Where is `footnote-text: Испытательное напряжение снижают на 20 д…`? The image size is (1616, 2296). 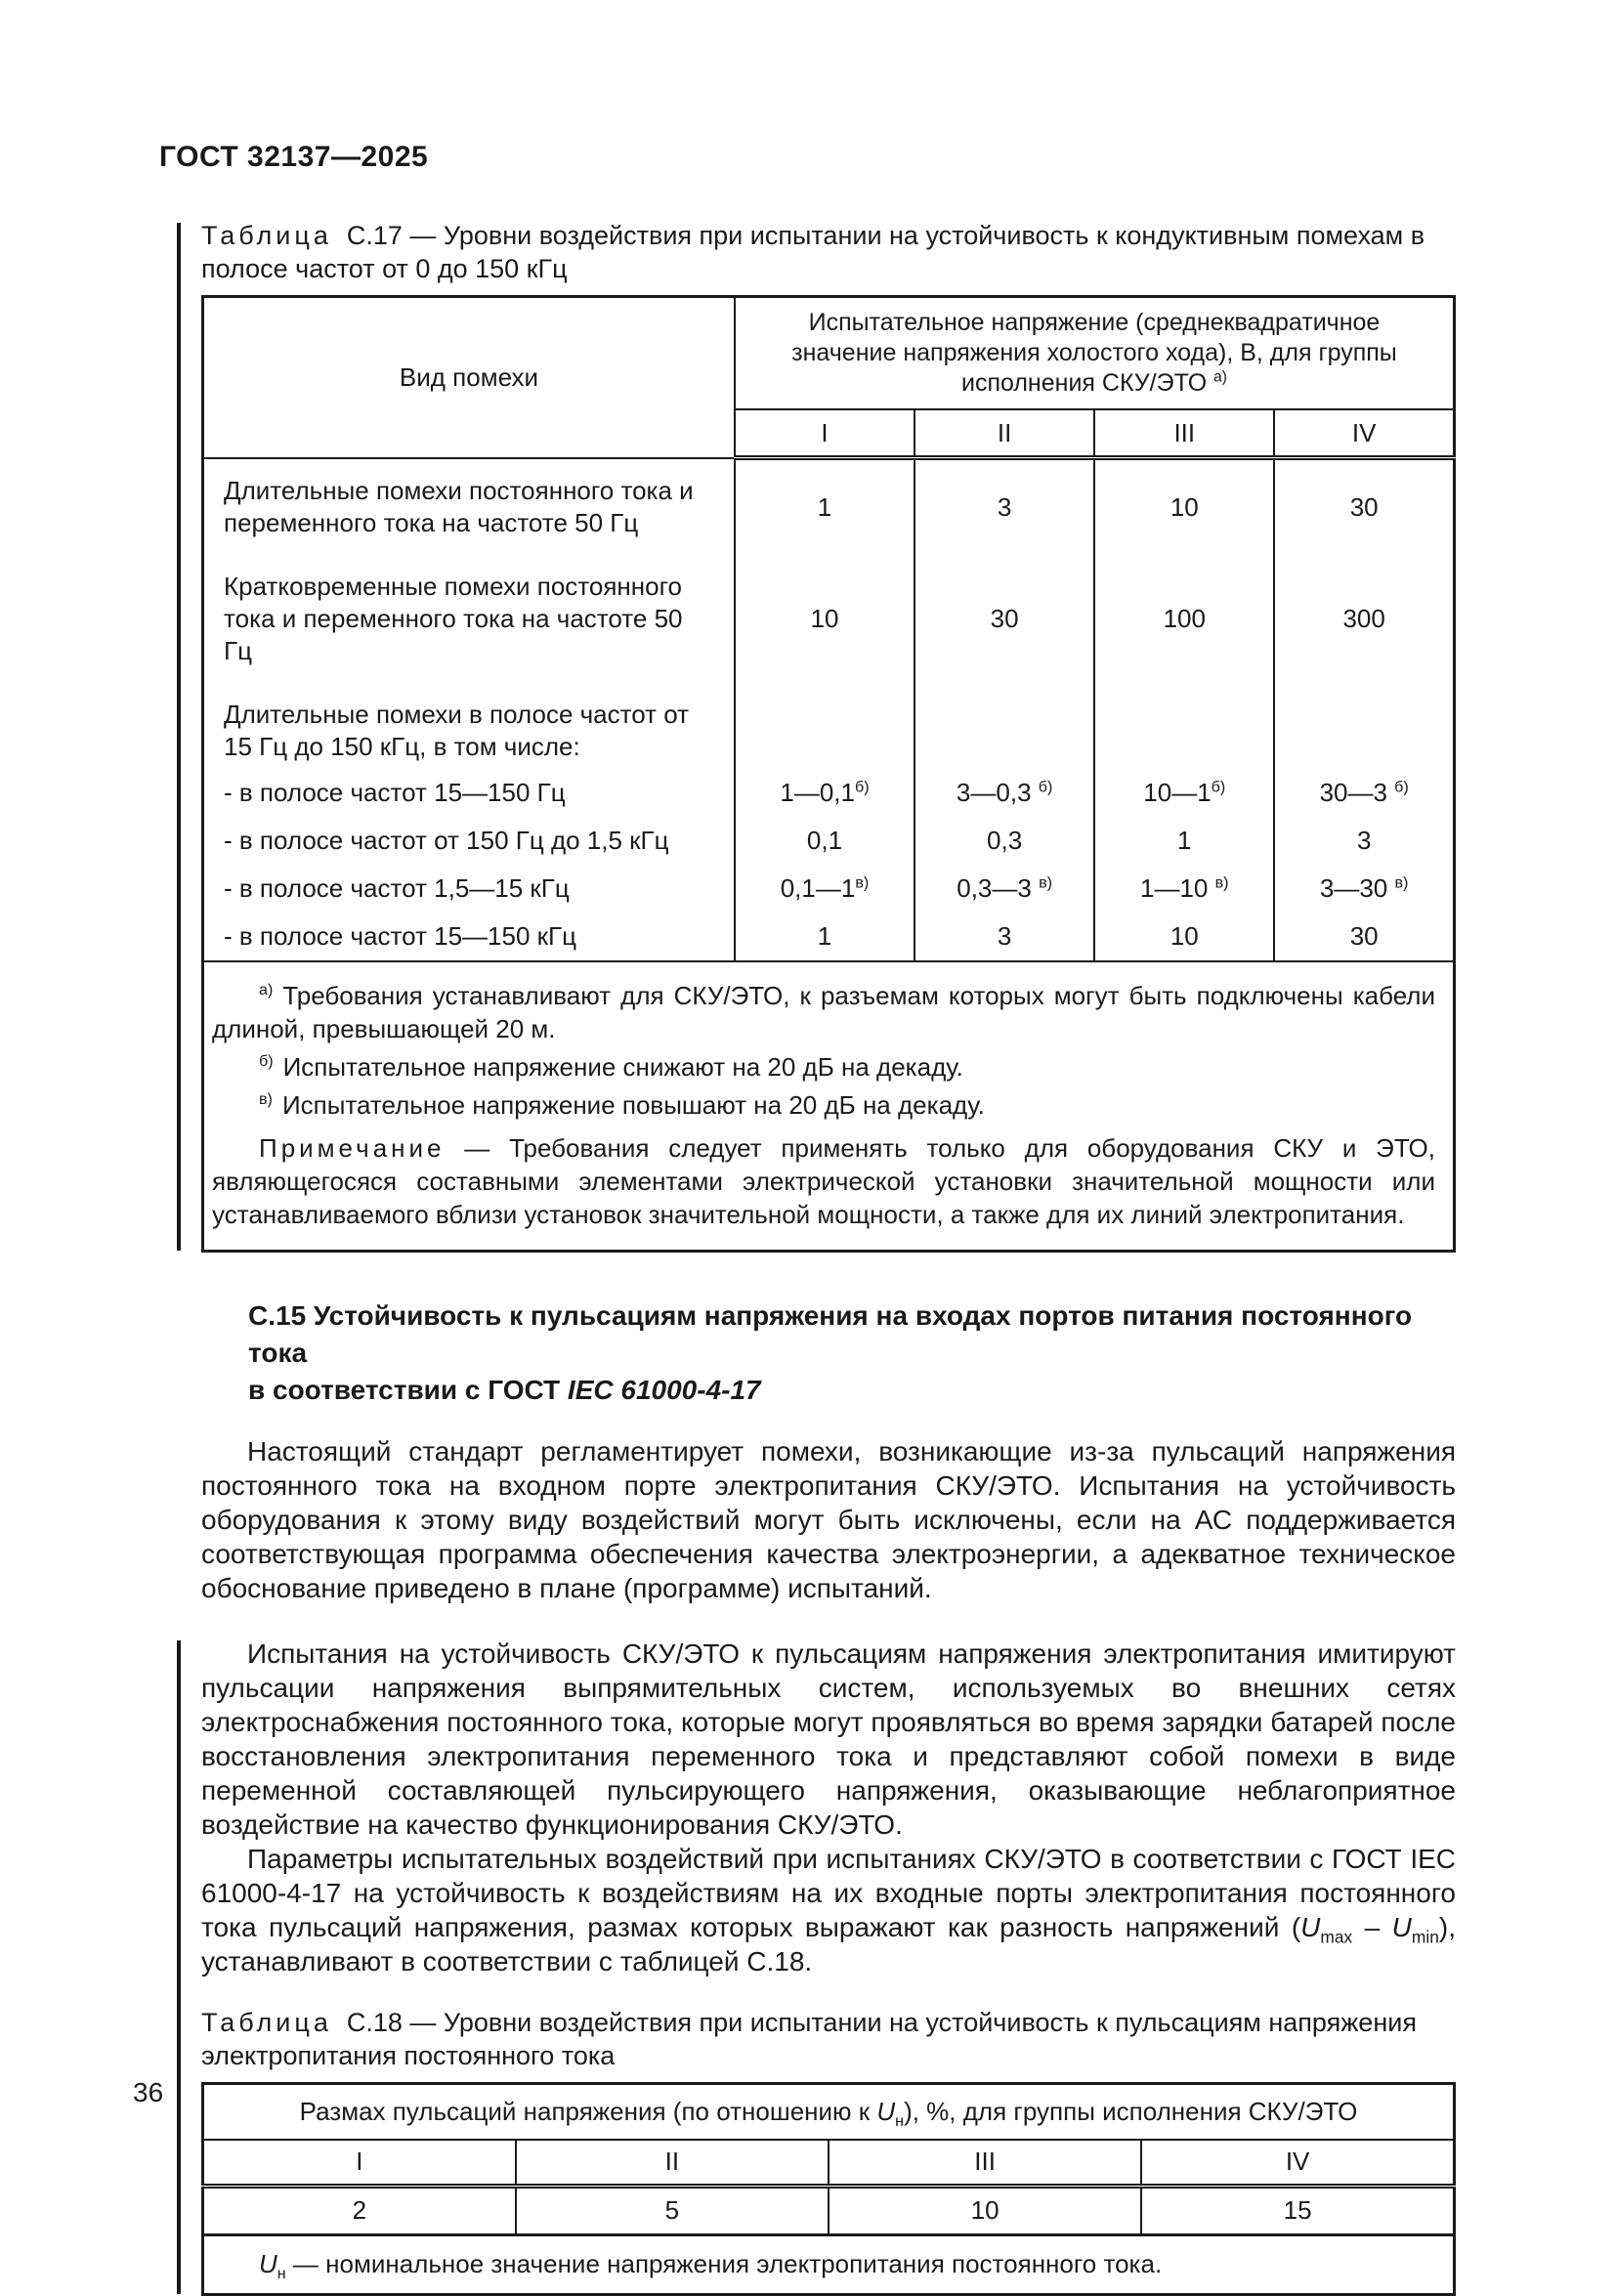
footnote-text: Испытательное напряжение снижают на 20 д… is located at coordinates (622, 1066).